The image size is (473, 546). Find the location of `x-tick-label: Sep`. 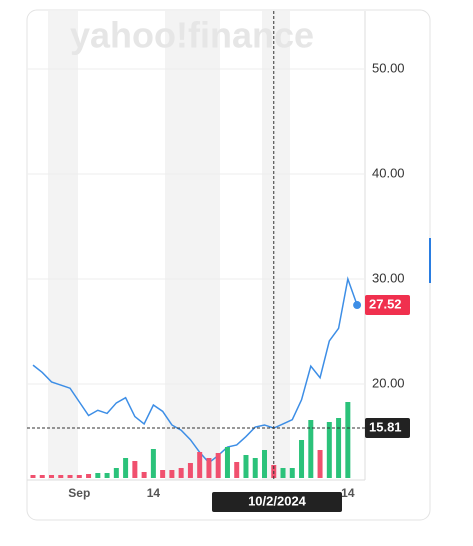

x-tick-label: Sep is located at coordinates (79, 493).